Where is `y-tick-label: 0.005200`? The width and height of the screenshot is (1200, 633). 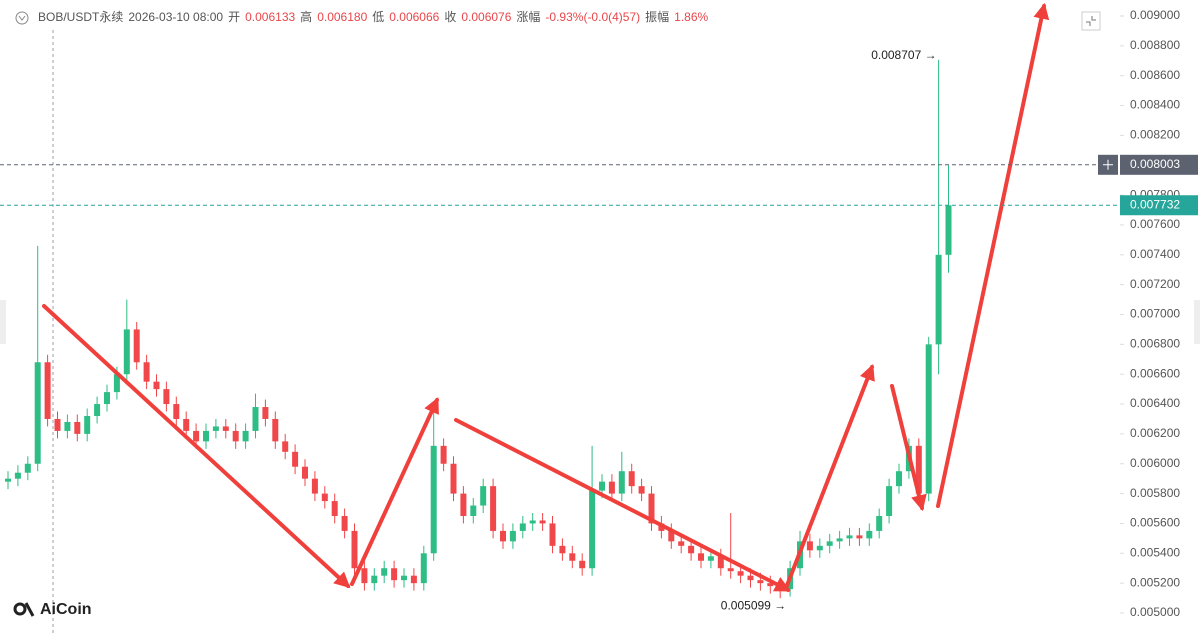
y-tick-label: 0.005200 is located at coordinates (1155, 582).